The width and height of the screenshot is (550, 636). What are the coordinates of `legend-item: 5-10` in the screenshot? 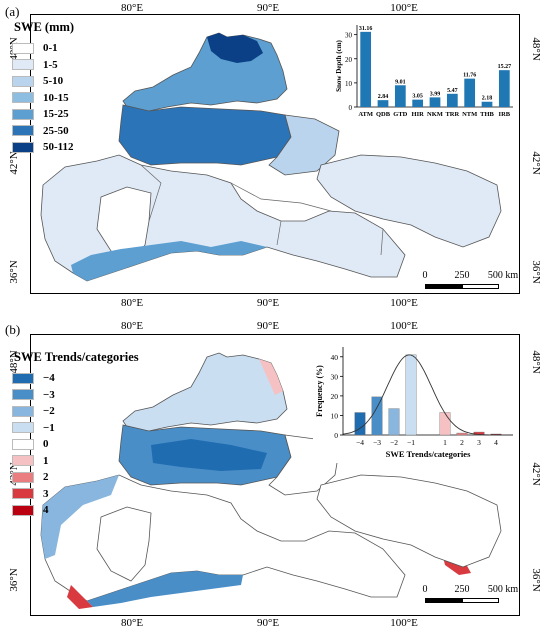 It's located at (43, 81).